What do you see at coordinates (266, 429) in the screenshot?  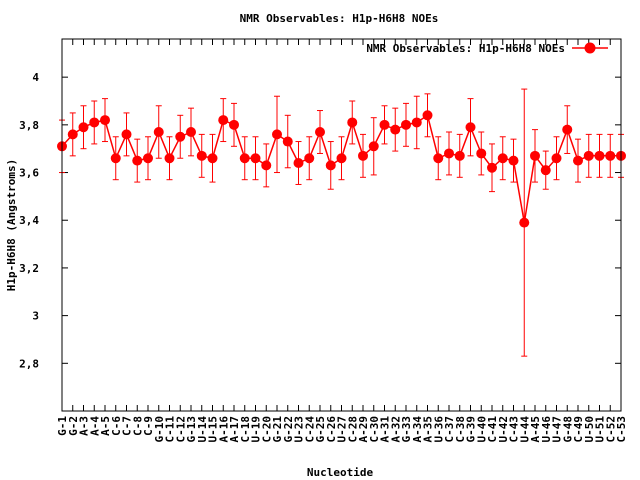 I see `x-tick-label: C-20` at bounding box center [266, 429].